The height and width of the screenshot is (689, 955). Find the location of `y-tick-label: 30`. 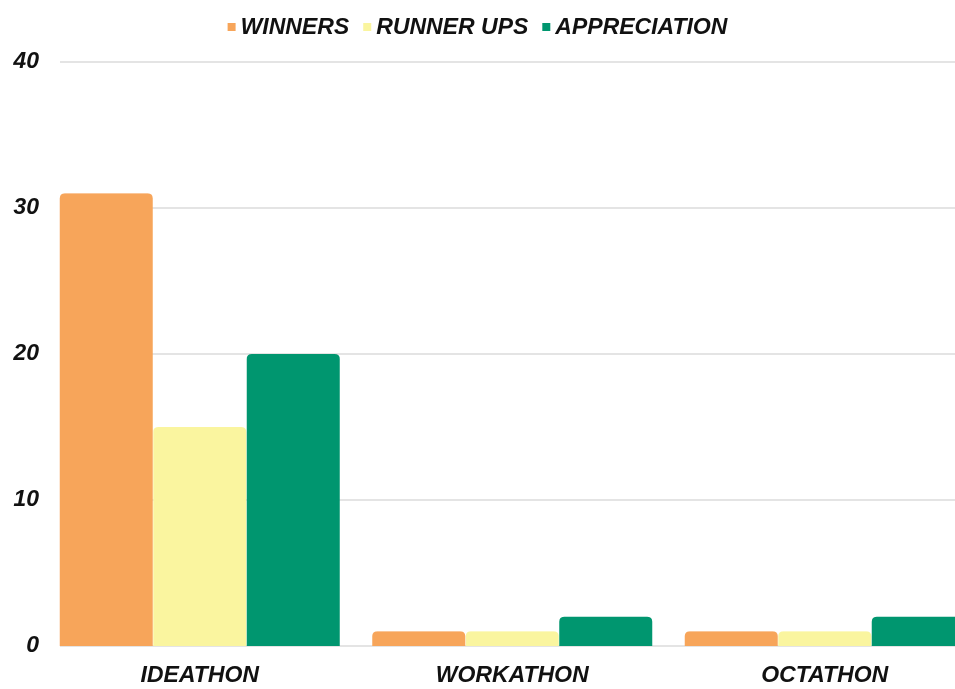

y-tick-label: 30 is located at coordinates (26, 206).